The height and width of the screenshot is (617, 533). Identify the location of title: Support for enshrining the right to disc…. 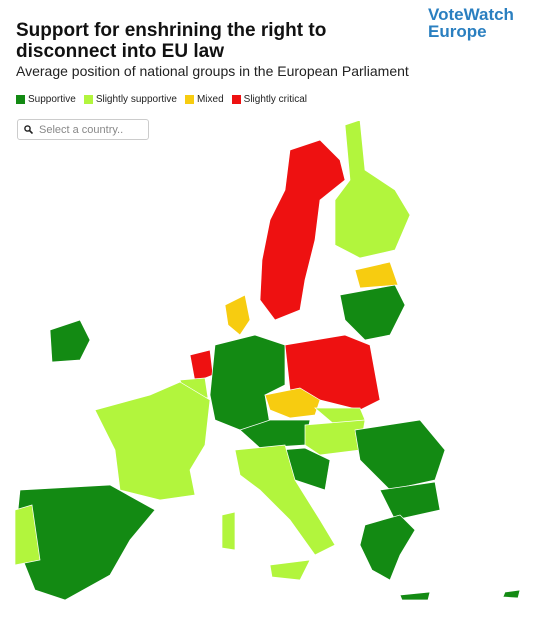
(171, 41).